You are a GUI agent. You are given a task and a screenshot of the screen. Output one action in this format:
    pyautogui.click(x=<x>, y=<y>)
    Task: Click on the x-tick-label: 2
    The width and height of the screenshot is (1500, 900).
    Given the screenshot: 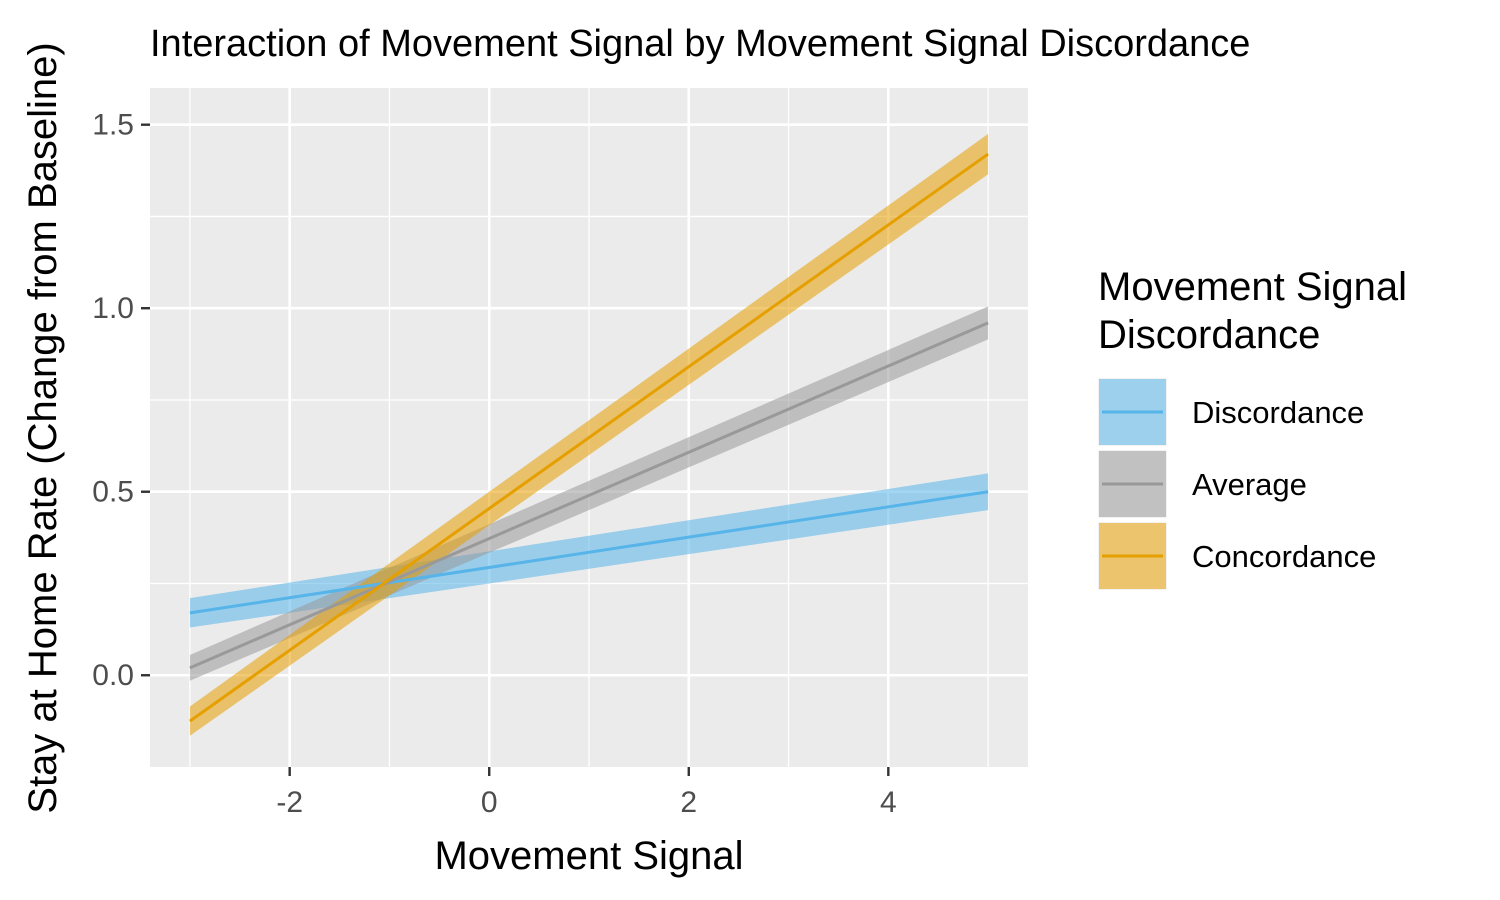 What is the action you would take?
    pyautogui.click(x=688, y=802)
    